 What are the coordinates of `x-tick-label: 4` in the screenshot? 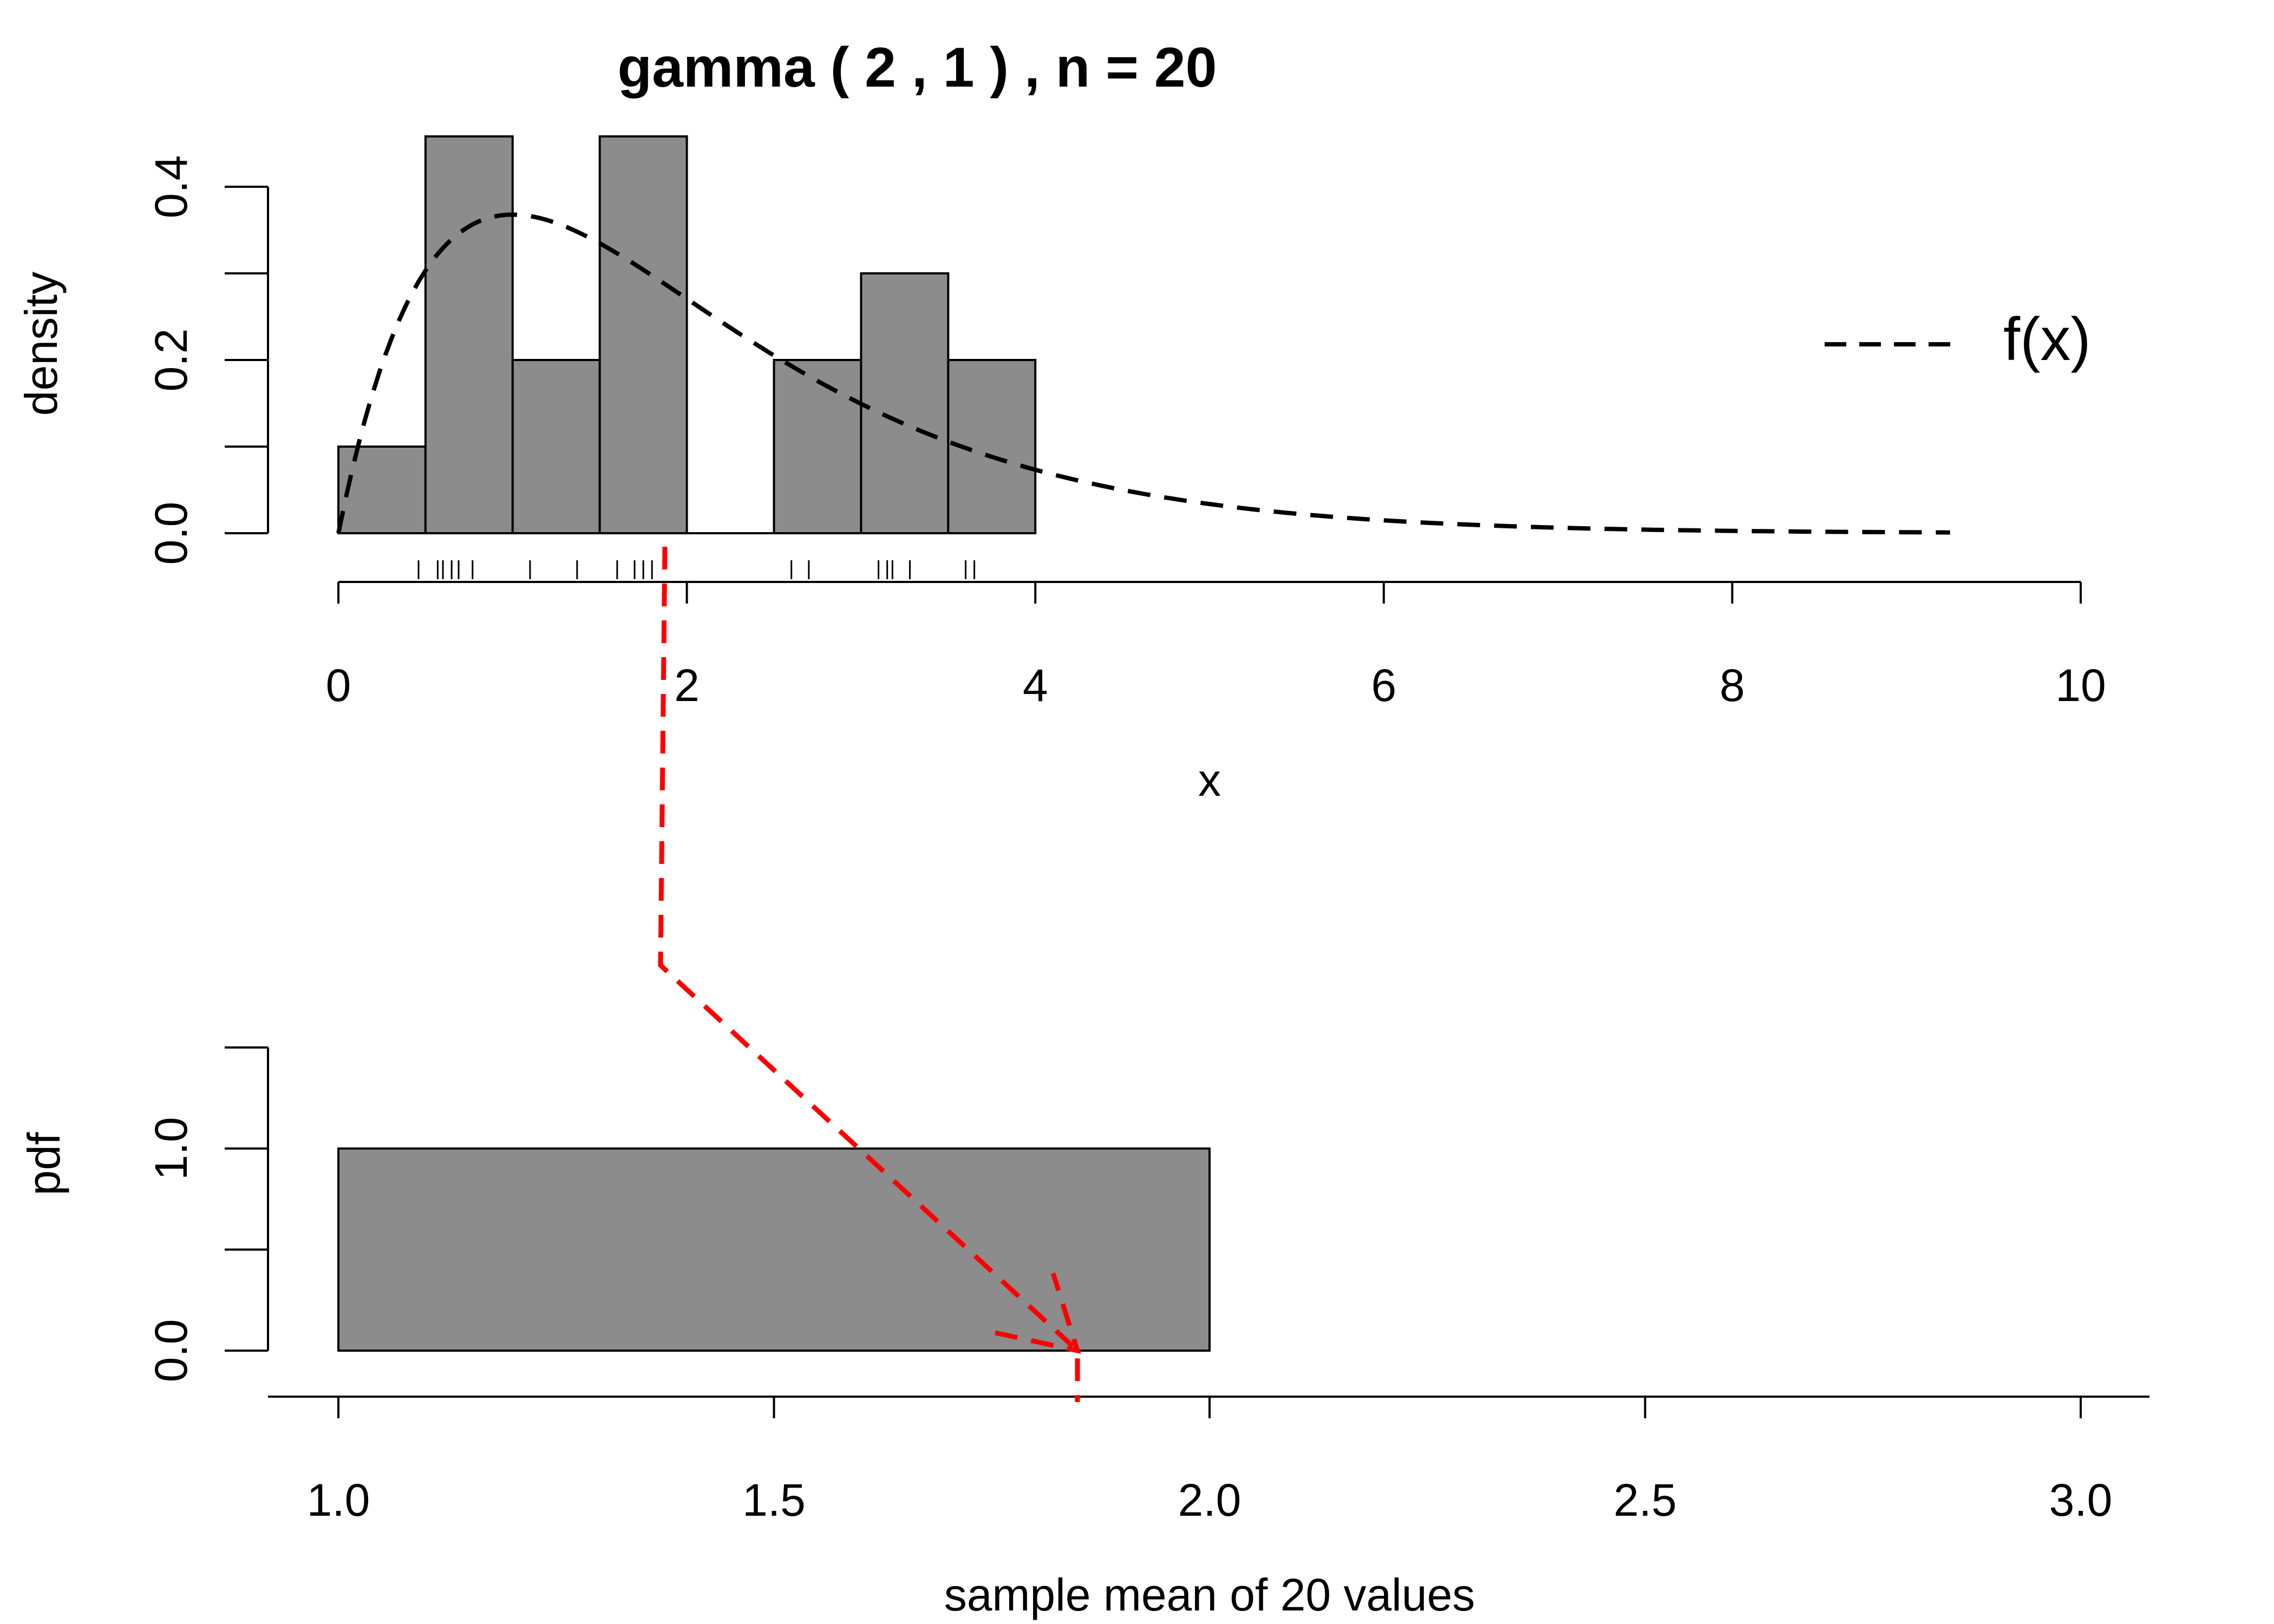 It's located at (1035, 685).